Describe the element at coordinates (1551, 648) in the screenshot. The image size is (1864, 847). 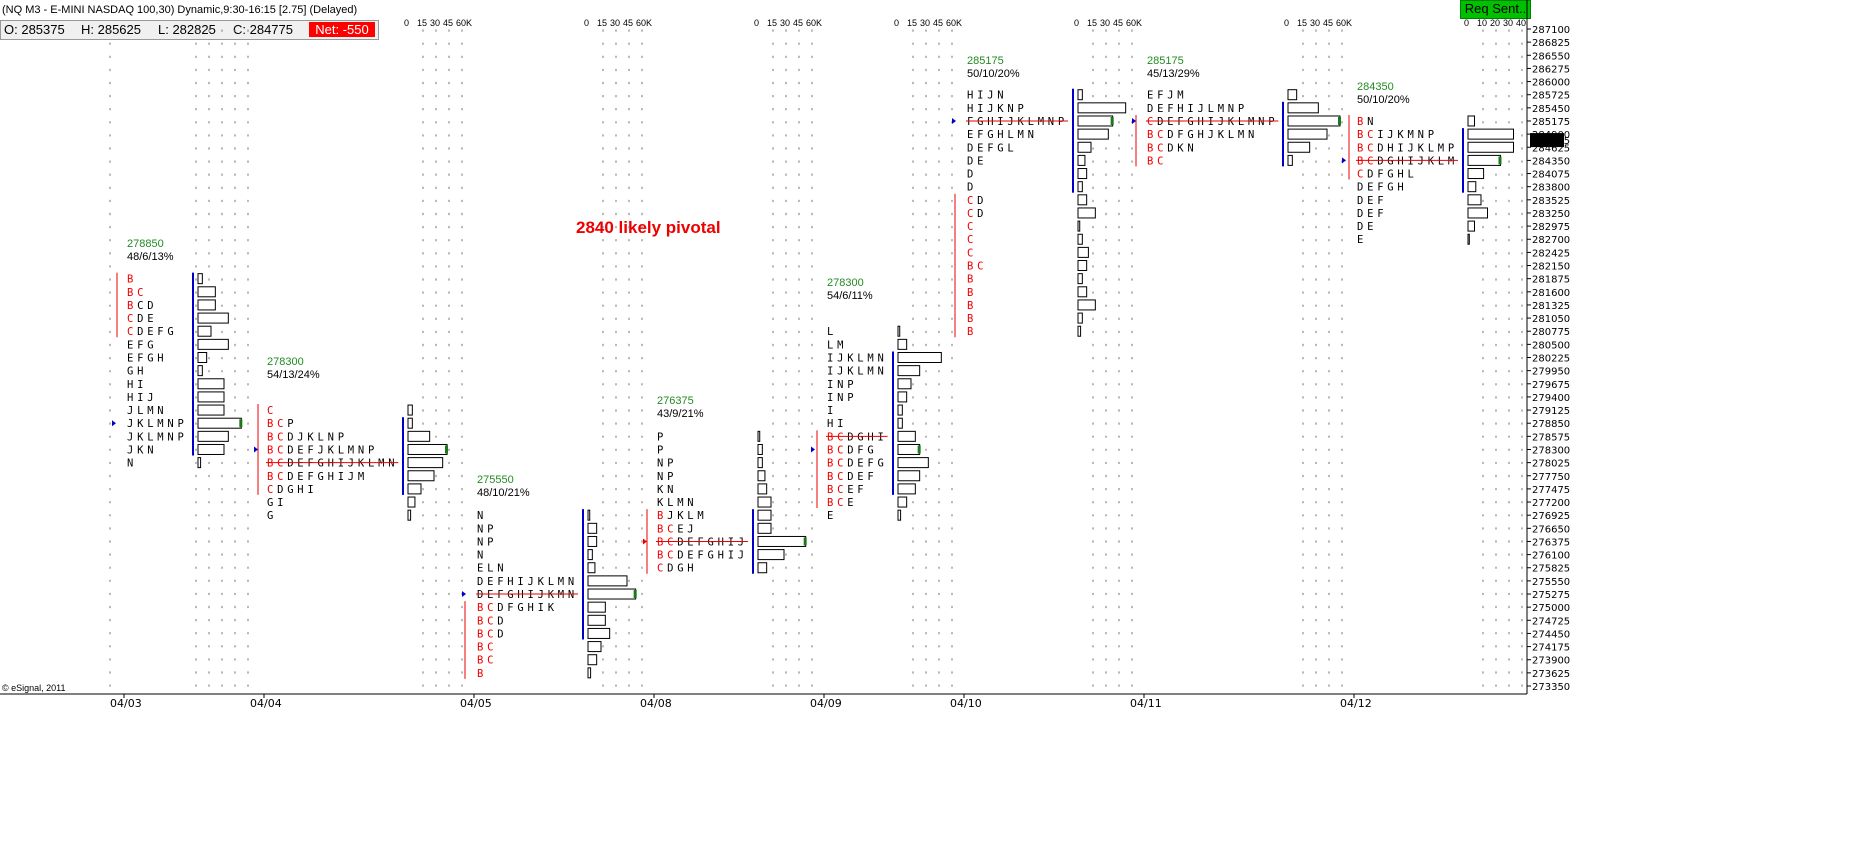
I see `price-tick-label: 274175` at that location.